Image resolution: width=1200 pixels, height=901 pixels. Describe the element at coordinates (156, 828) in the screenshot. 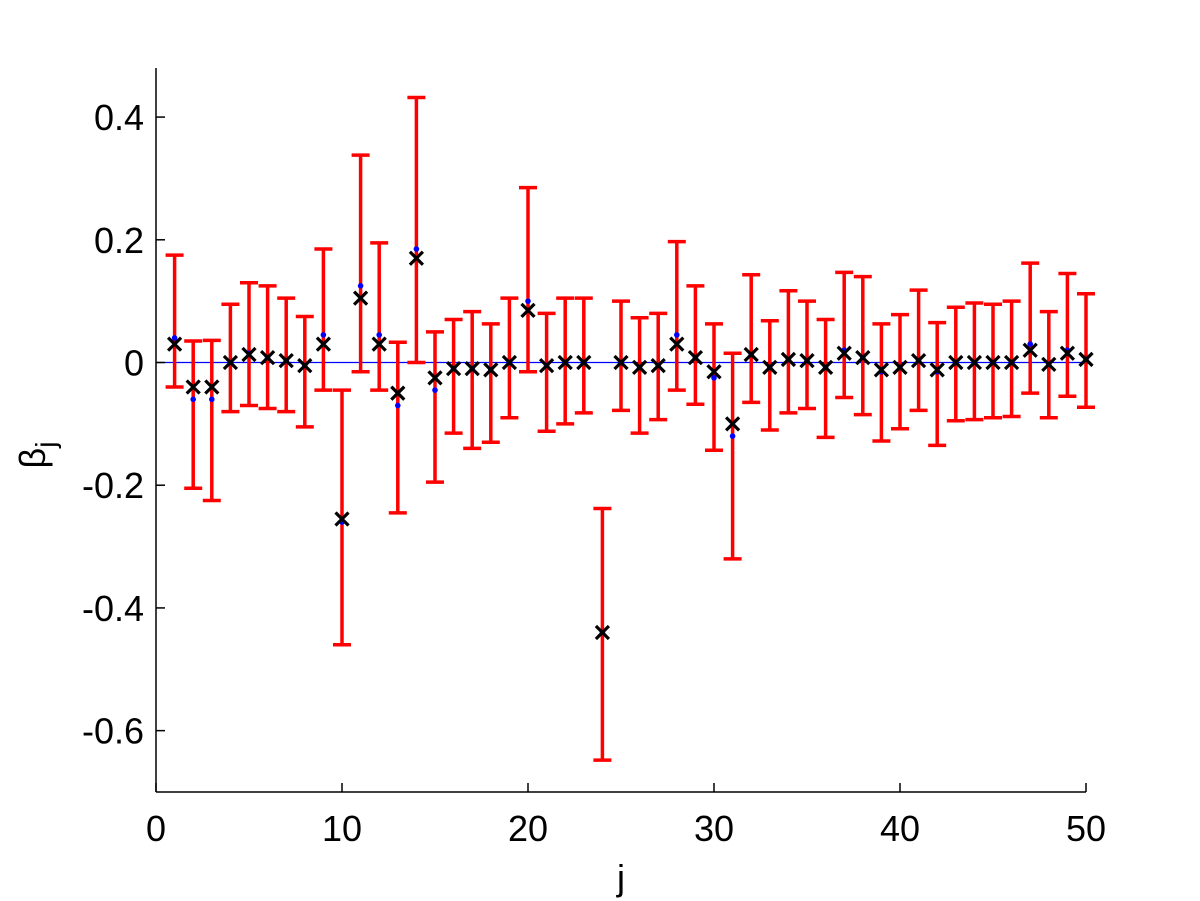

I see `x-tick-label: 0` at that location.